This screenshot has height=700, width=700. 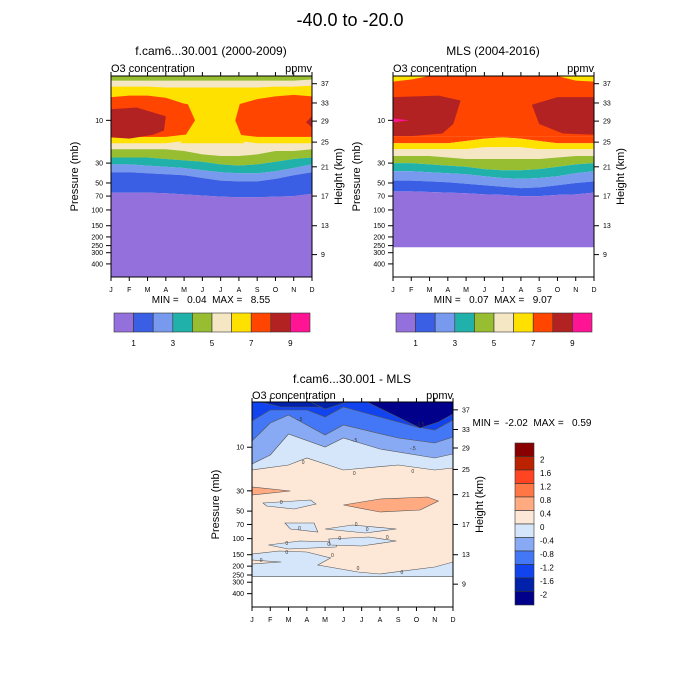 What do you see at coordinates (148, 290) in the screenshot?
I see `x-tick-label: M` at bounding box center [148, 290].